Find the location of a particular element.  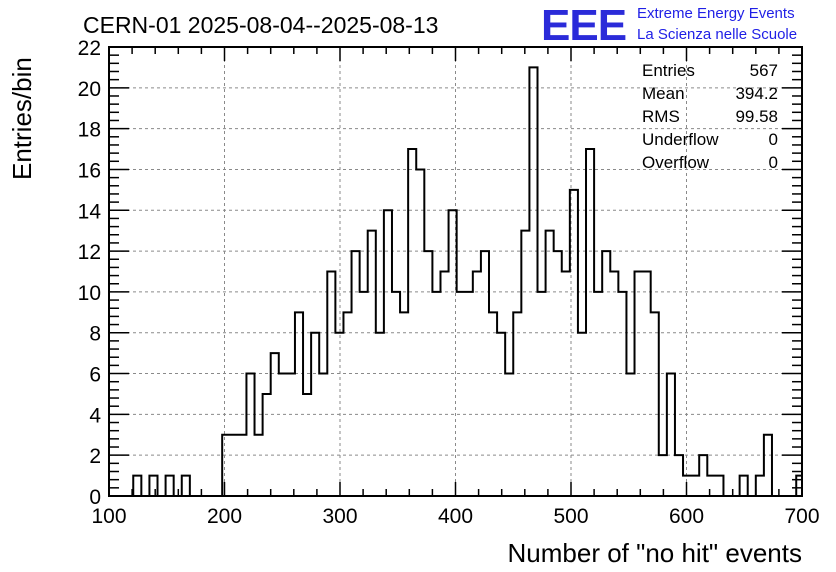

stat-label: Overflow is located at coordinates (676, 162).